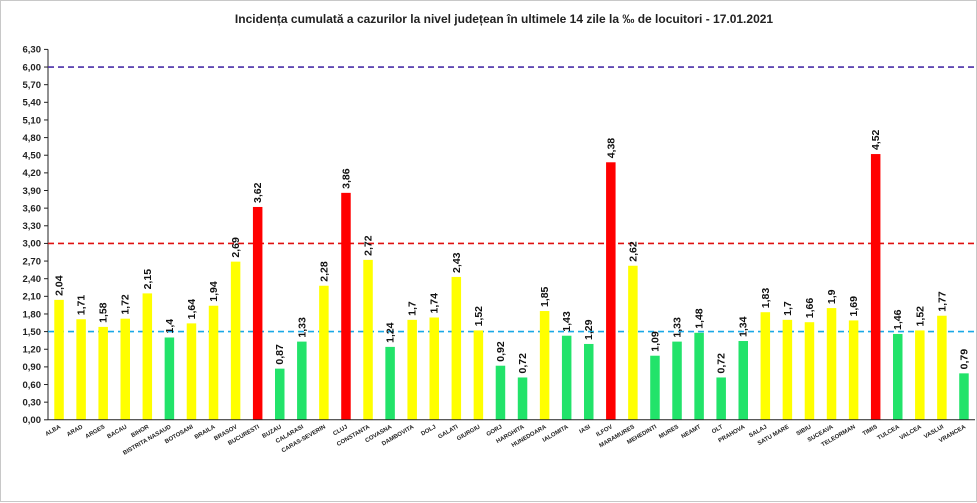 The width and height of the screenshot is (977, 503). Describe the element at coordinates (324, 271) in the screenshot. I see `bar-value-label: 2,28` at that location.